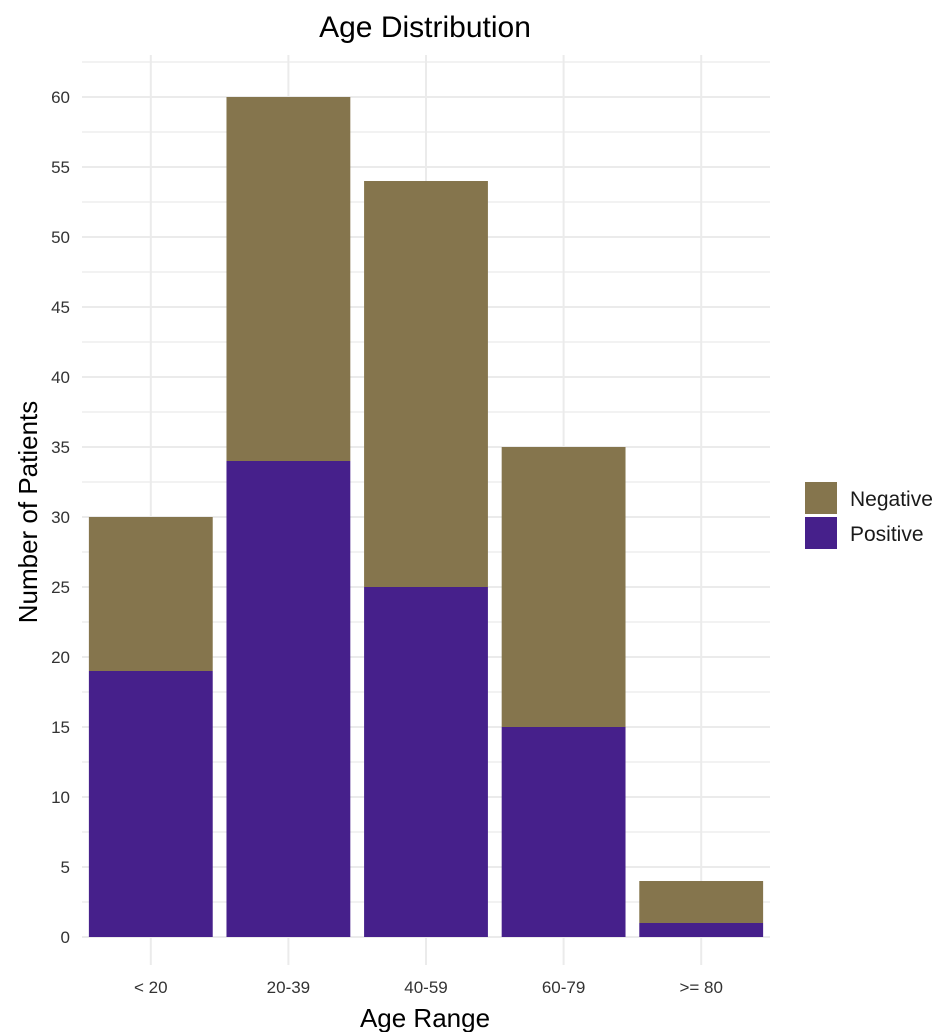  I want to click on y-tick-label: 30, so click(60, 517).